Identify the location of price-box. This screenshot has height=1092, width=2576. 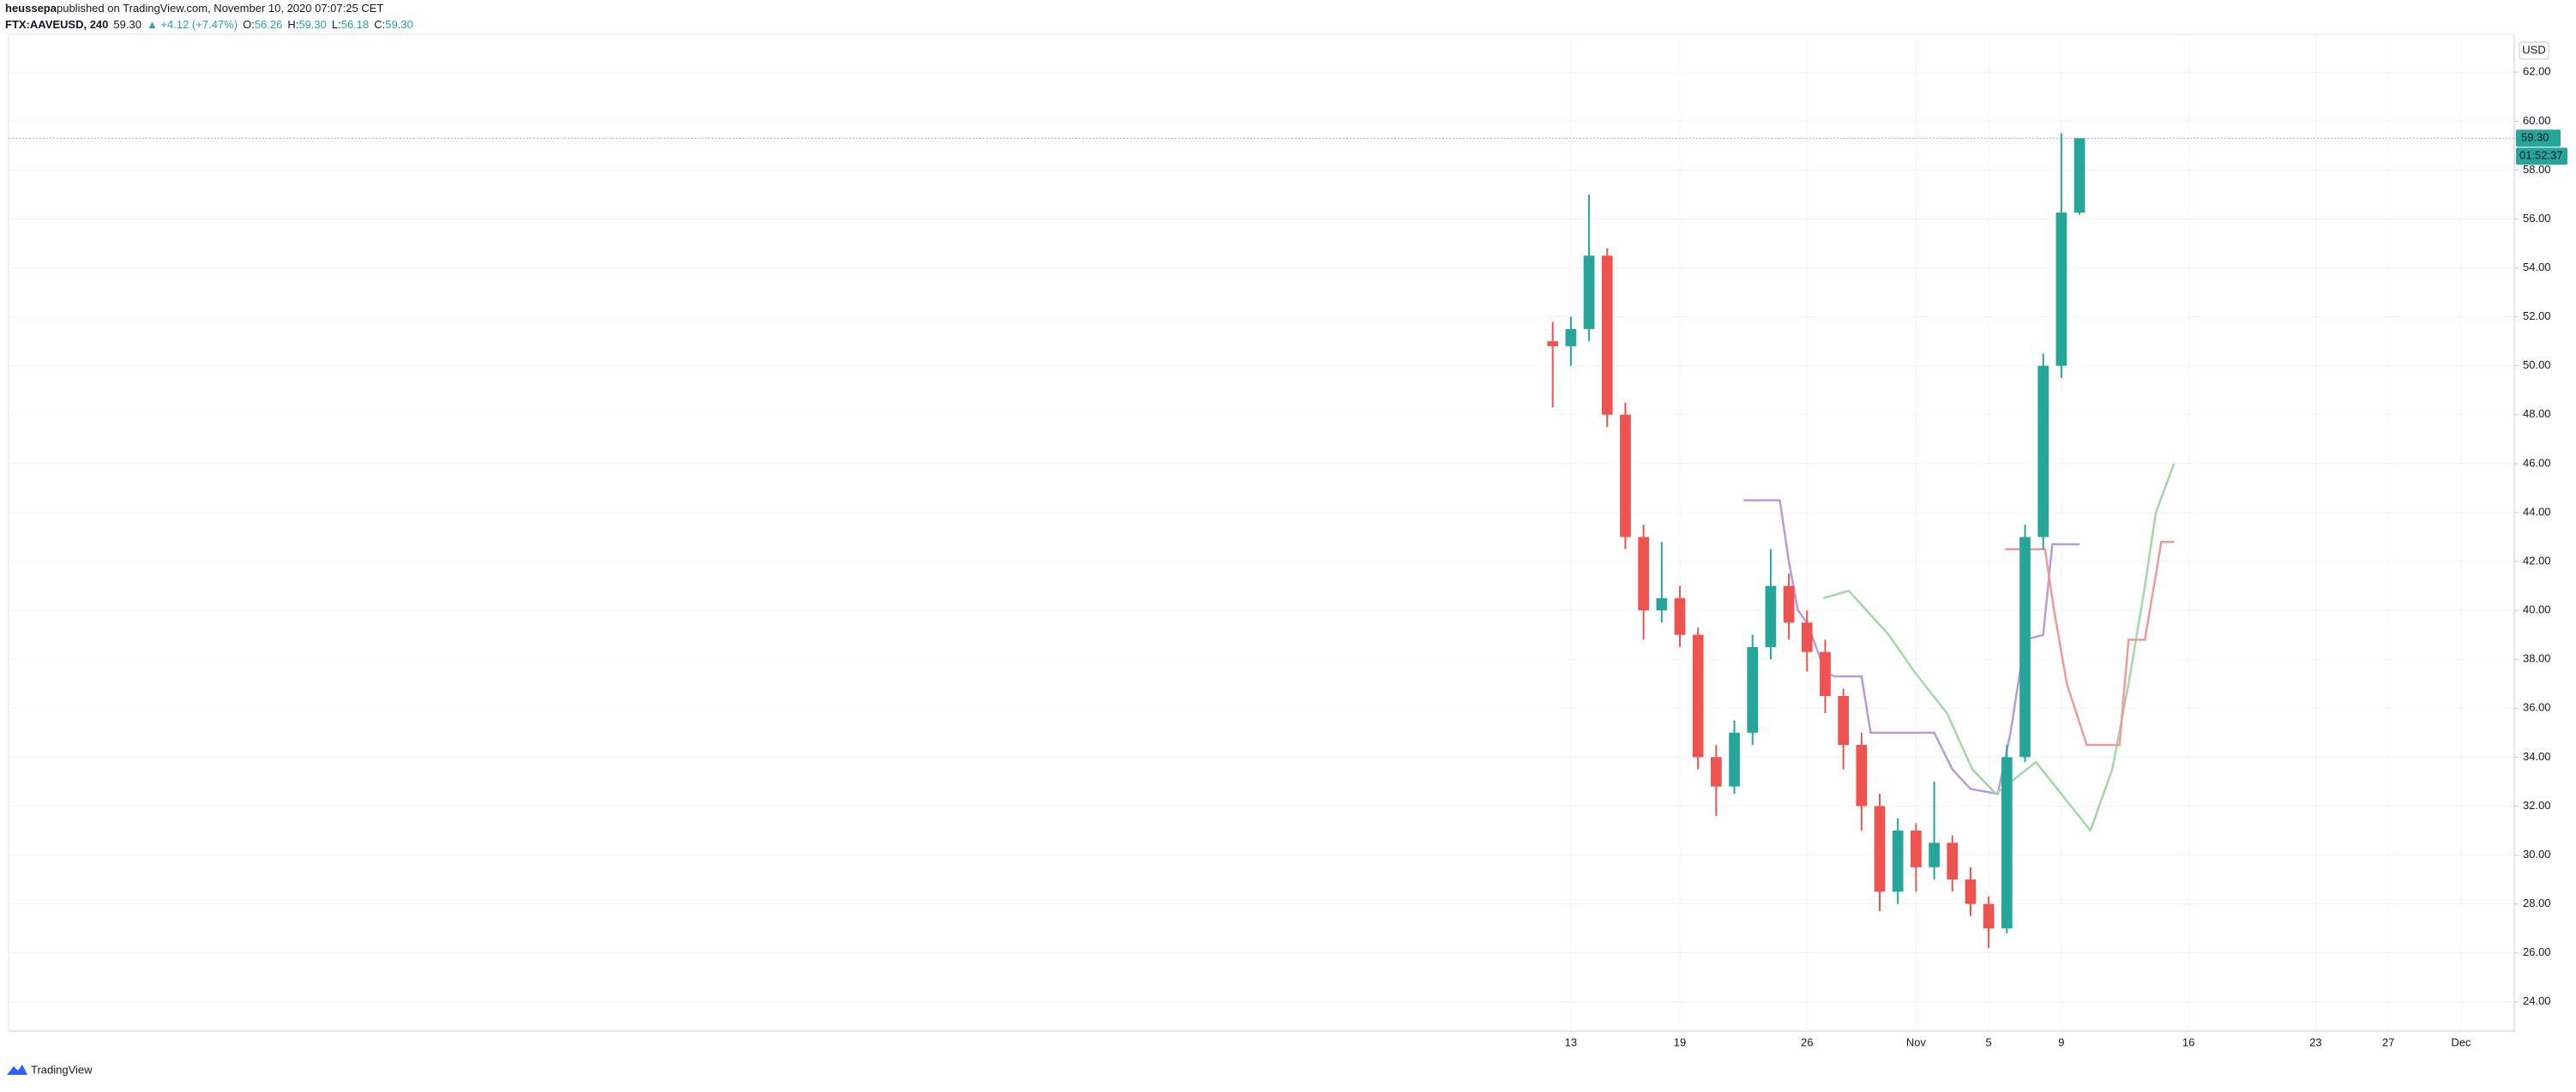
(2538, 138).